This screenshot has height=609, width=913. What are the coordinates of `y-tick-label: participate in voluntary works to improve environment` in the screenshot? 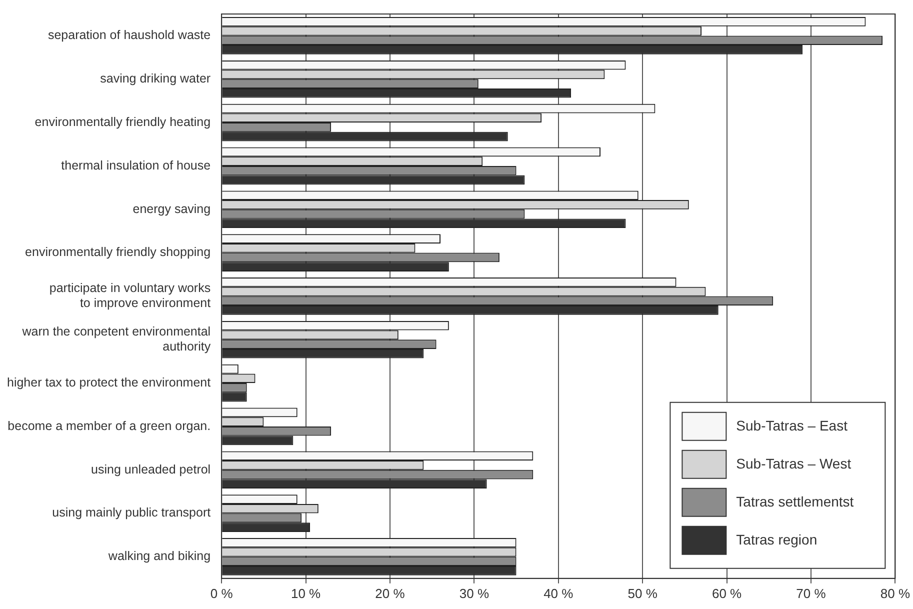 It's located at (130, 295).